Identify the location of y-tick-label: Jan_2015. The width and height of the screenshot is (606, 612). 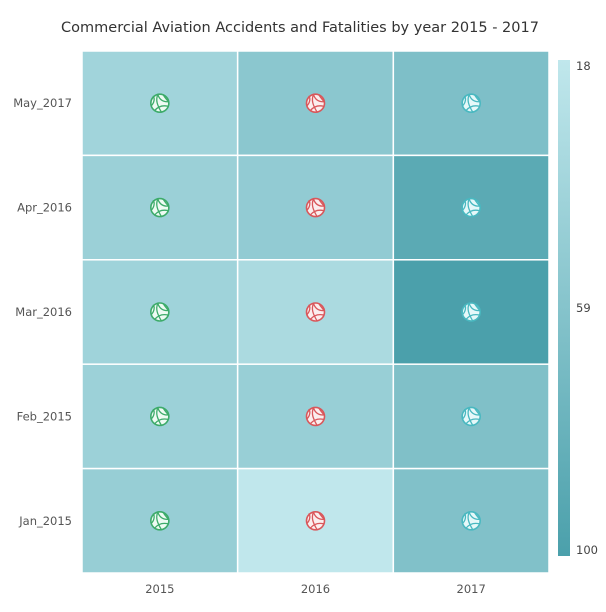
(45, 521).